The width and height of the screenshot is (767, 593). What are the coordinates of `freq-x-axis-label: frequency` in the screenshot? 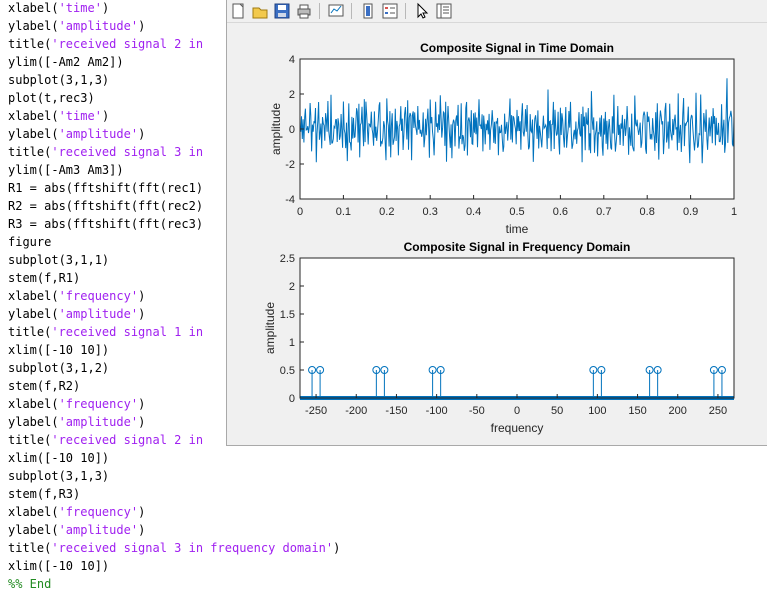 It's located at (517, 428).